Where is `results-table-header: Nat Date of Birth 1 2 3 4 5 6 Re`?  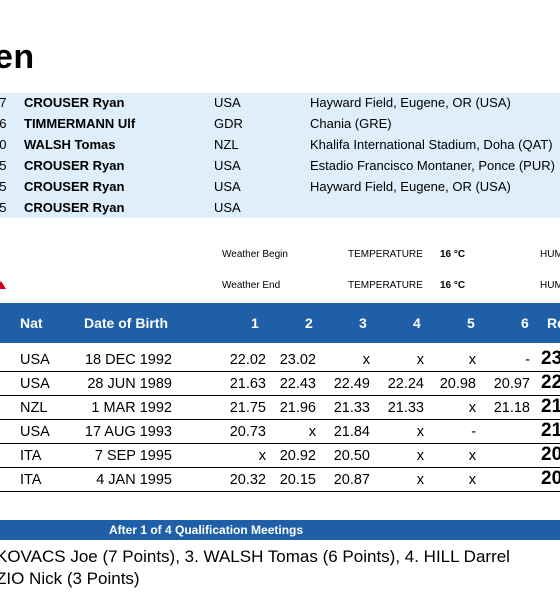 results-table-header: Nat Date of Birth 1 2 3 4 5 6 Re is located at coordinates (280, 323).